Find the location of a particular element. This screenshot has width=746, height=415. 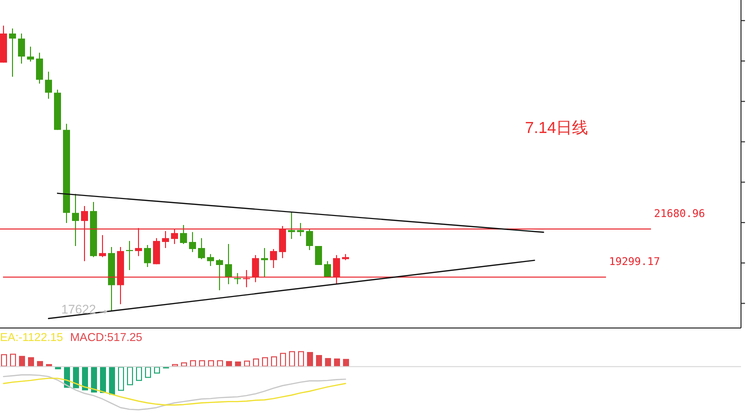

annotation: 7.14日线 is located at coordinates (556, 129).